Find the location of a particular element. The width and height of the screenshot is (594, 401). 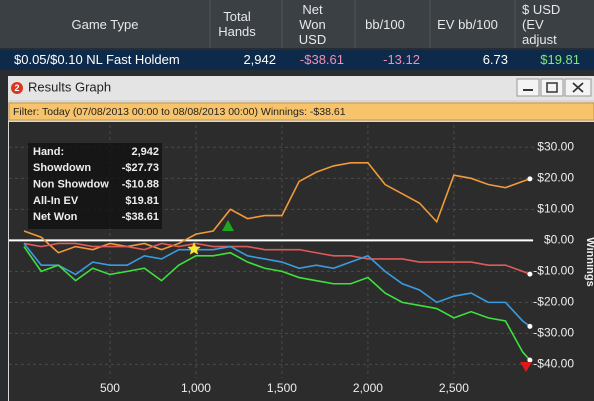

x-tick-label: 2,500 is located at coordinates (454, 388).